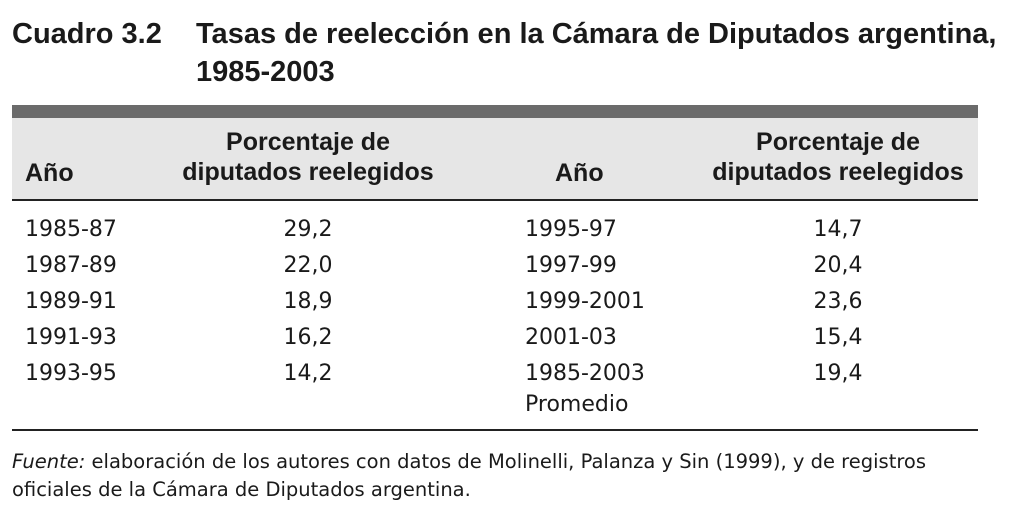 Image resolution: width=1024 pixels, height=522 pixels. I want to click on header-pct-left-2: diputados reelegidos, so click(308, 172).